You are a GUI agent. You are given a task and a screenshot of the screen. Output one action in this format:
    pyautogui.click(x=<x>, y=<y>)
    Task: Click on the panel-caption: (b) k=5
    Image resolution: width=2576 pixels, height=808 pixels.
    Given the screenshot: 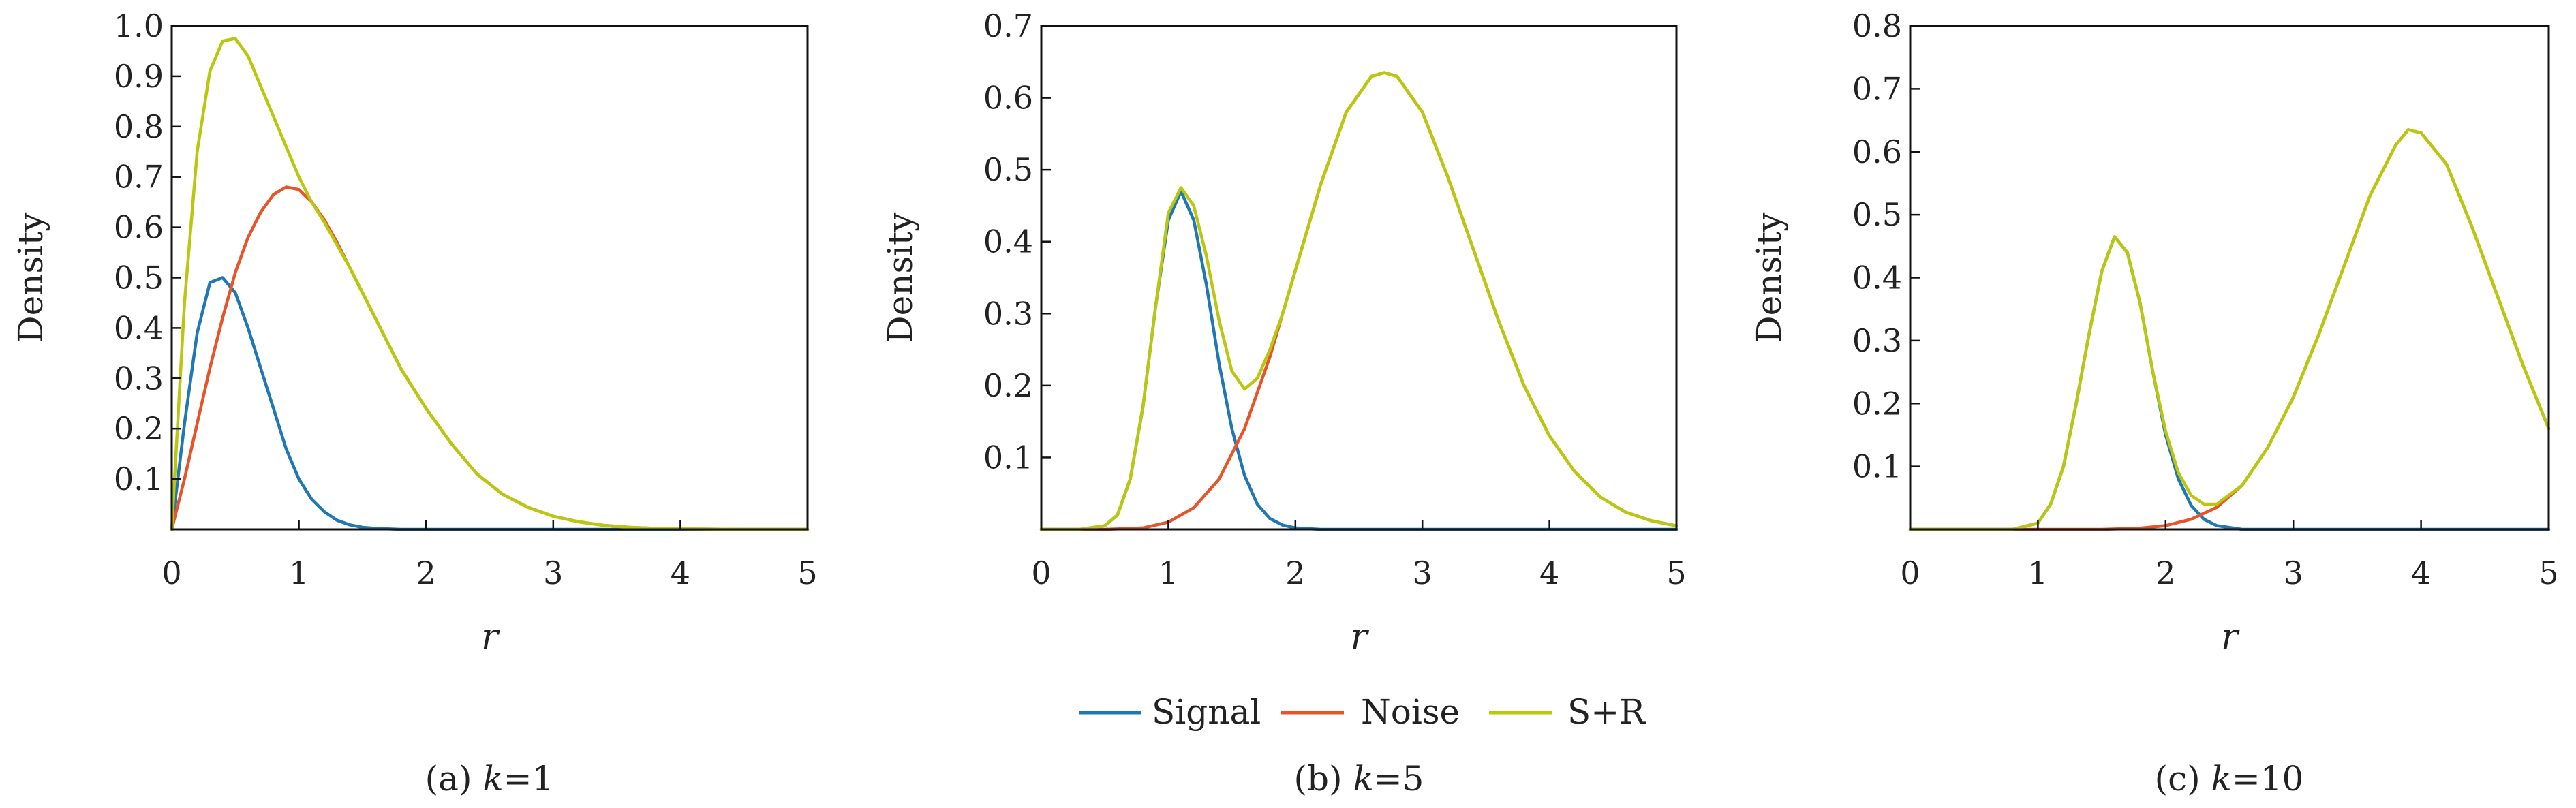 What is the action you would take?
    pyautogui.click(x=1359, y=779)
    